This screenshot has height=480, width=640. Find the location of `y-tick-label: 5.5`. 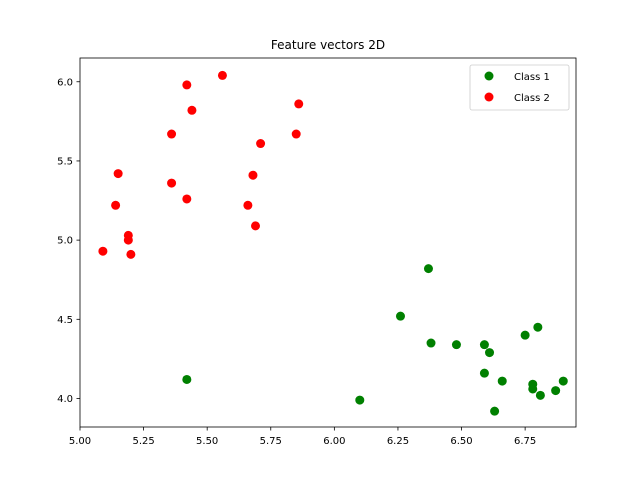

y-tick-label: 5.5 is located at coordinates (65, 161).